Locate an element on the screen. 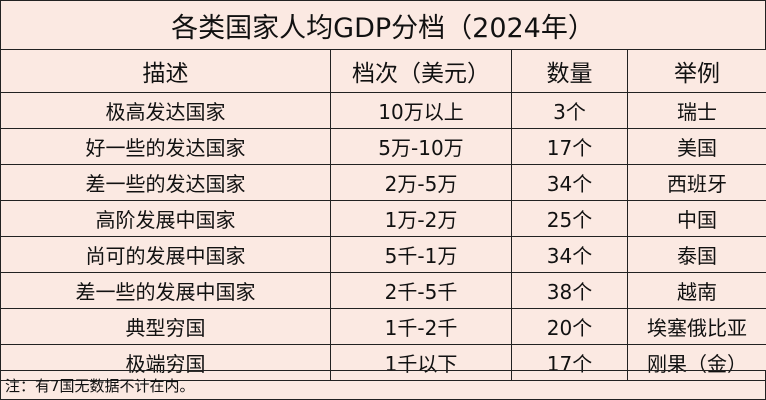  cell-bracket: 1千以下 is located at coordinates (421, 362).